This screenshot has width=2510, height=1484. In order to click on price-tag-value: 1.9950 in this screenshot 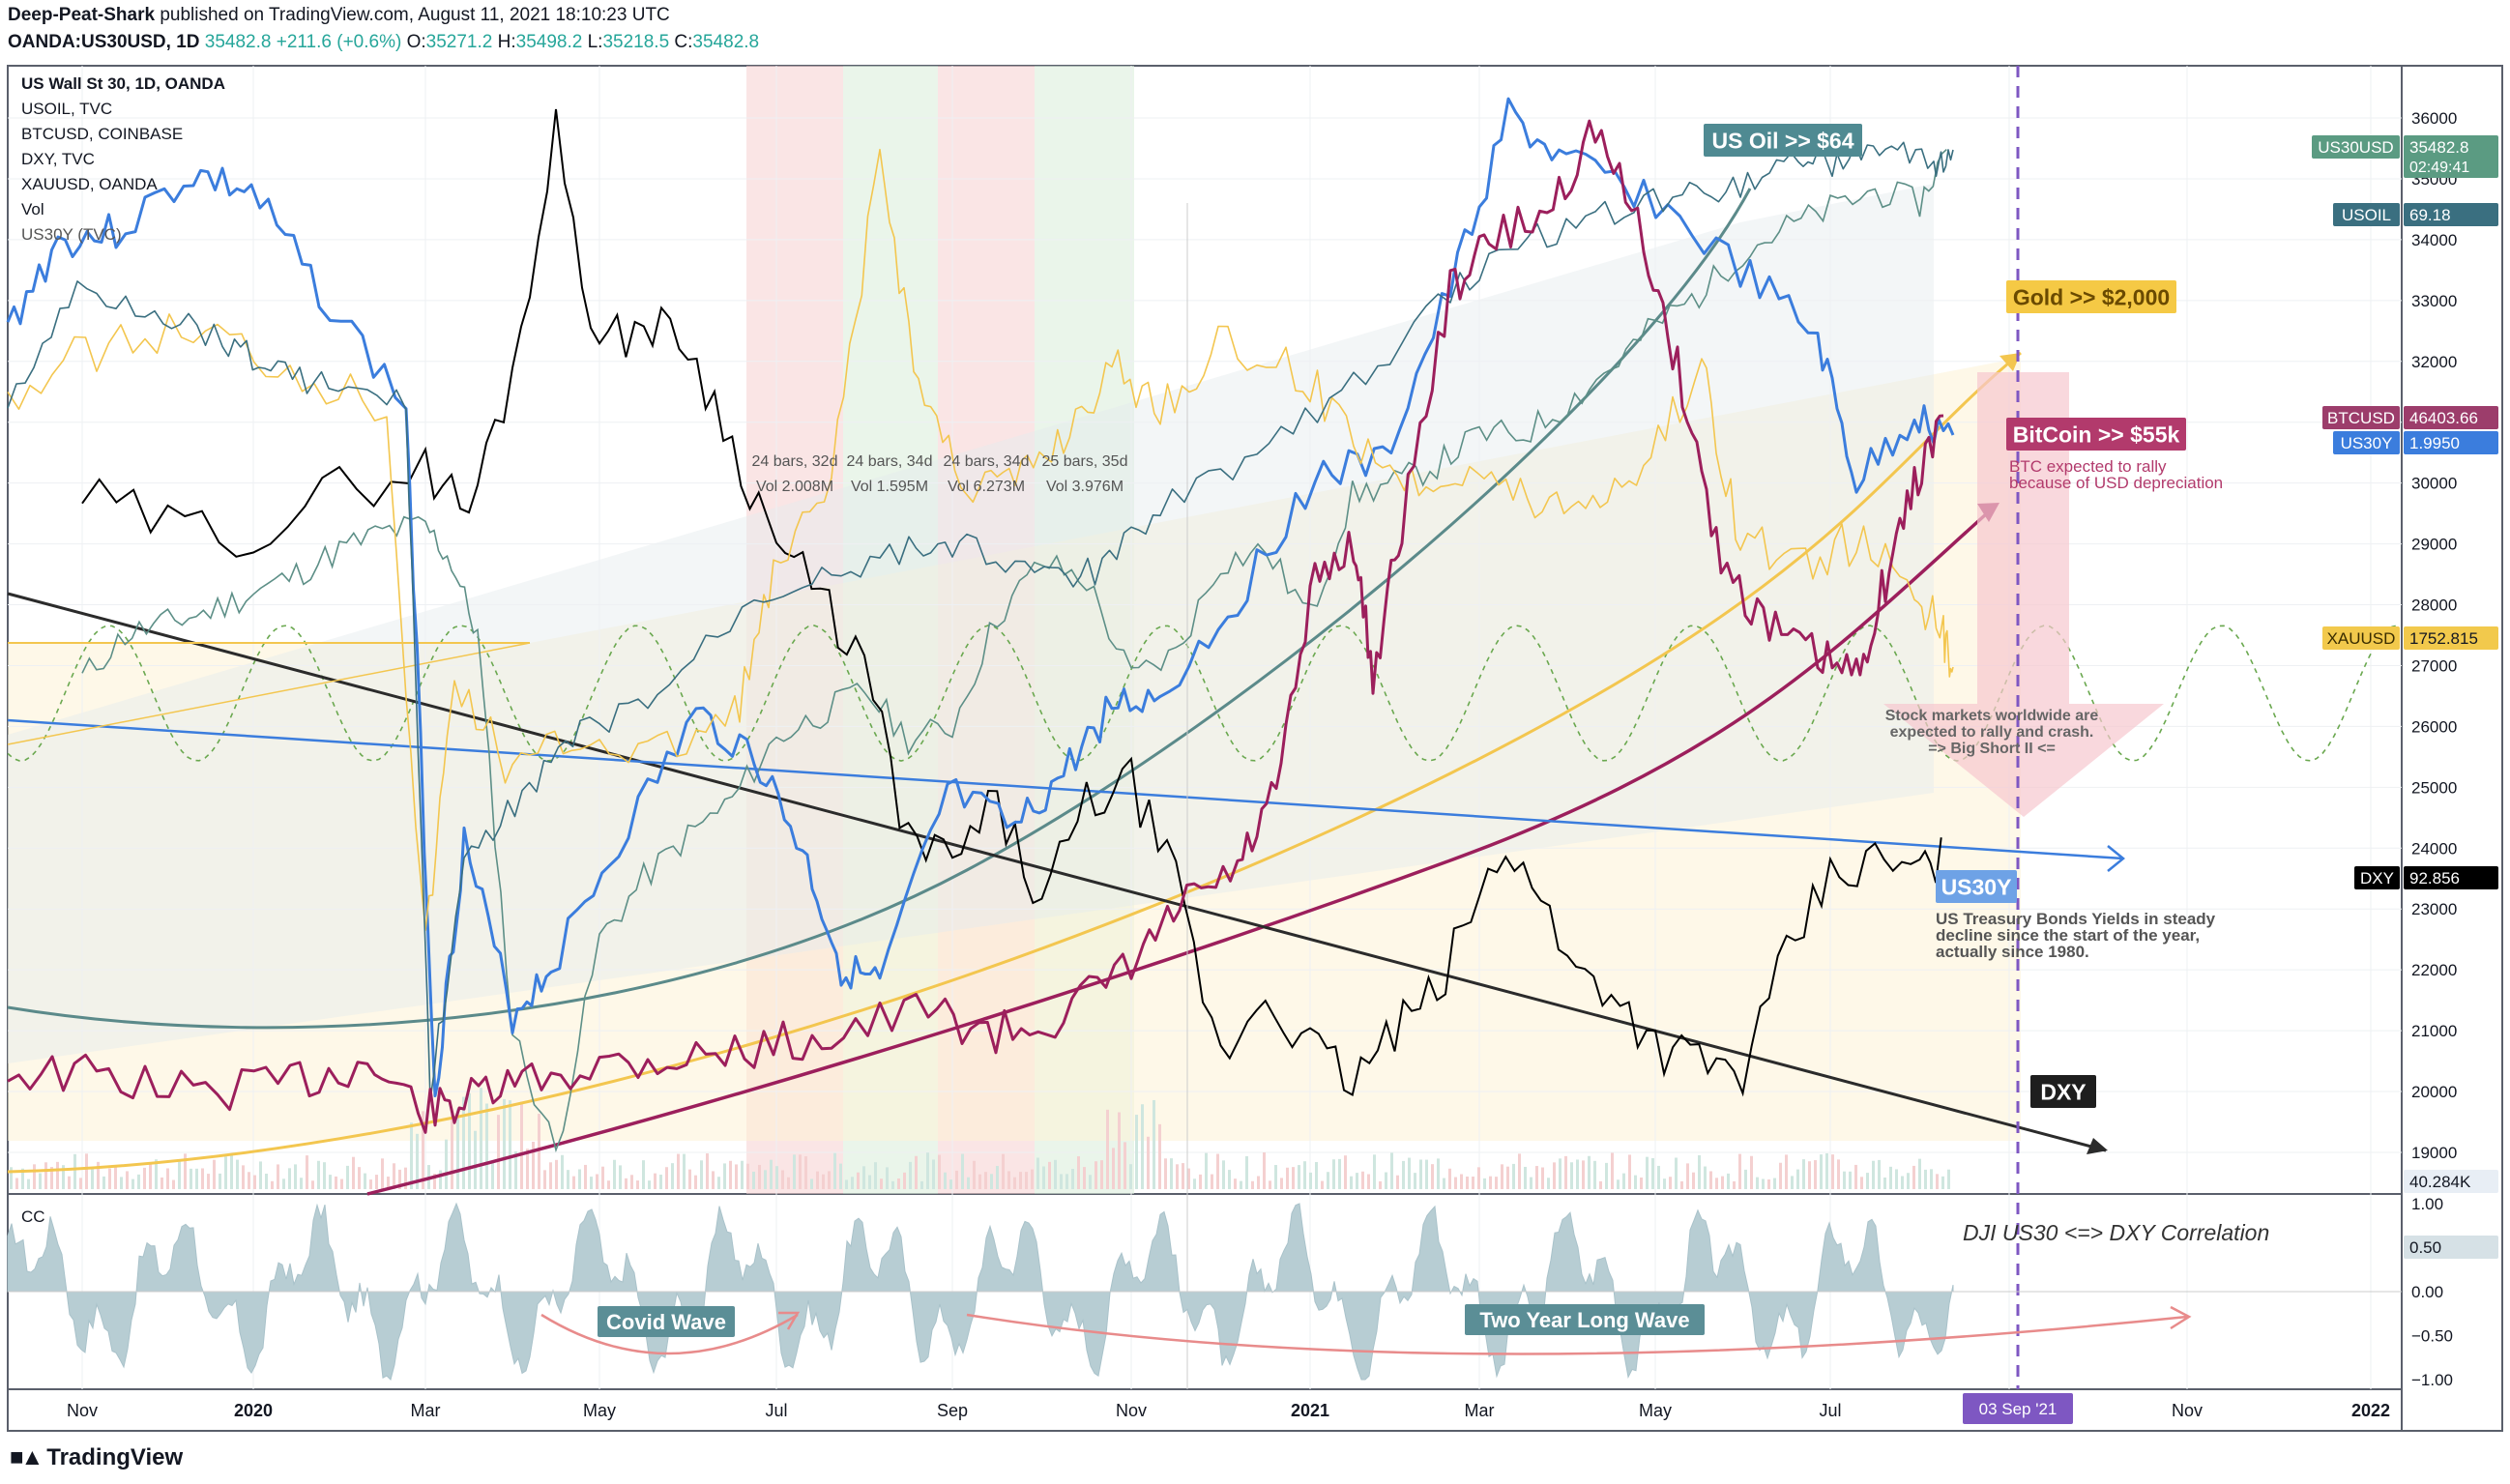, I will do `click(2434, 443)`.